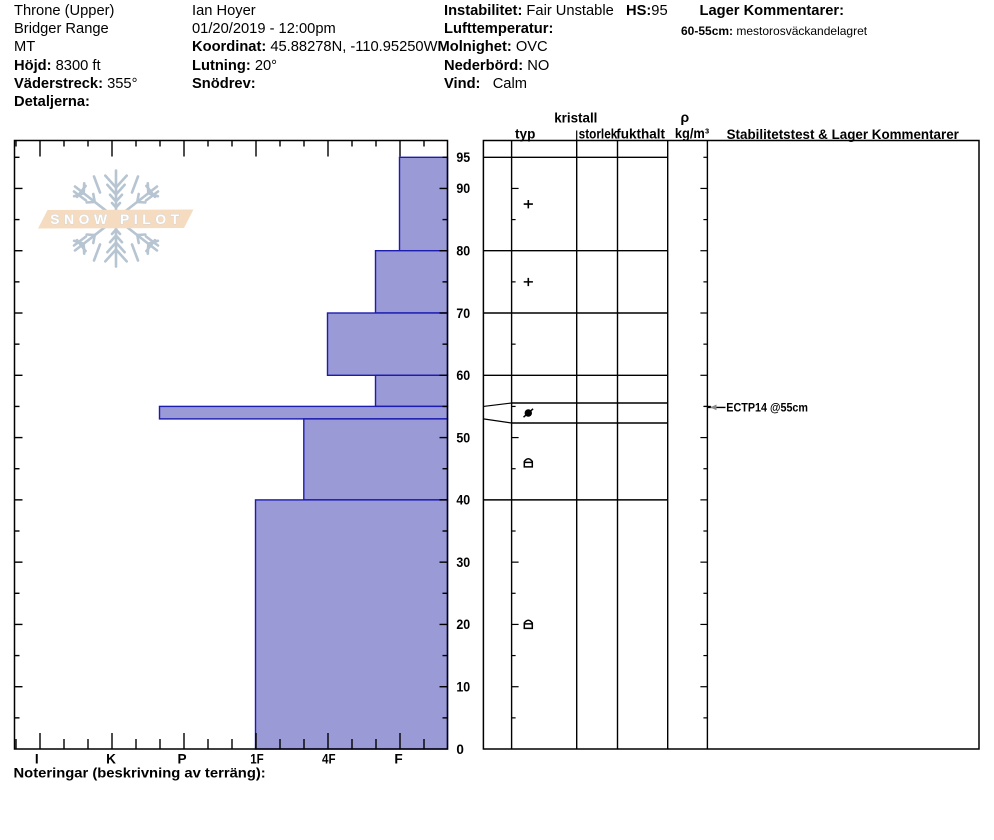 The width and height of the screenshot is (994, 840). I want to click on svg-text: 4F, so click(329, 758).